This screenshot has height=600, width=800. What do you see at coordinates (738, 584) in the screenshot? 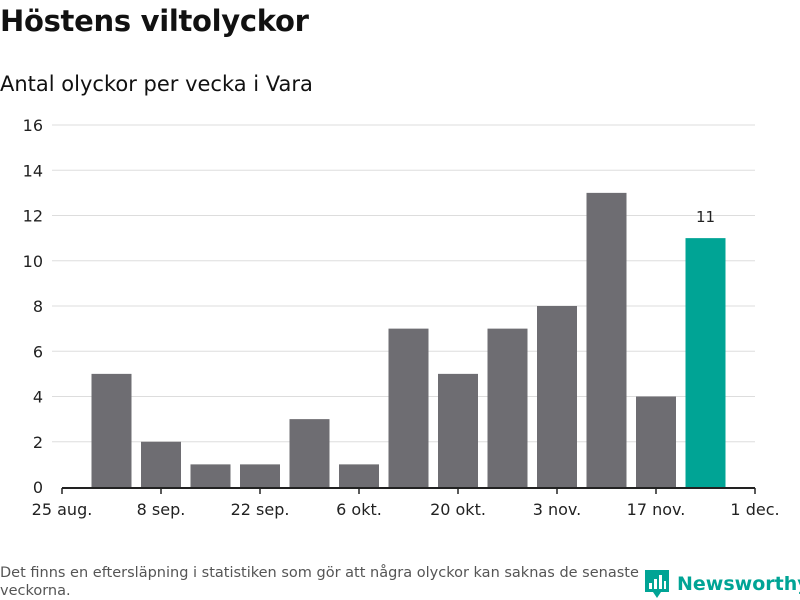
I see `brand-name: Newsworthy` at bounding box center [738, 584].